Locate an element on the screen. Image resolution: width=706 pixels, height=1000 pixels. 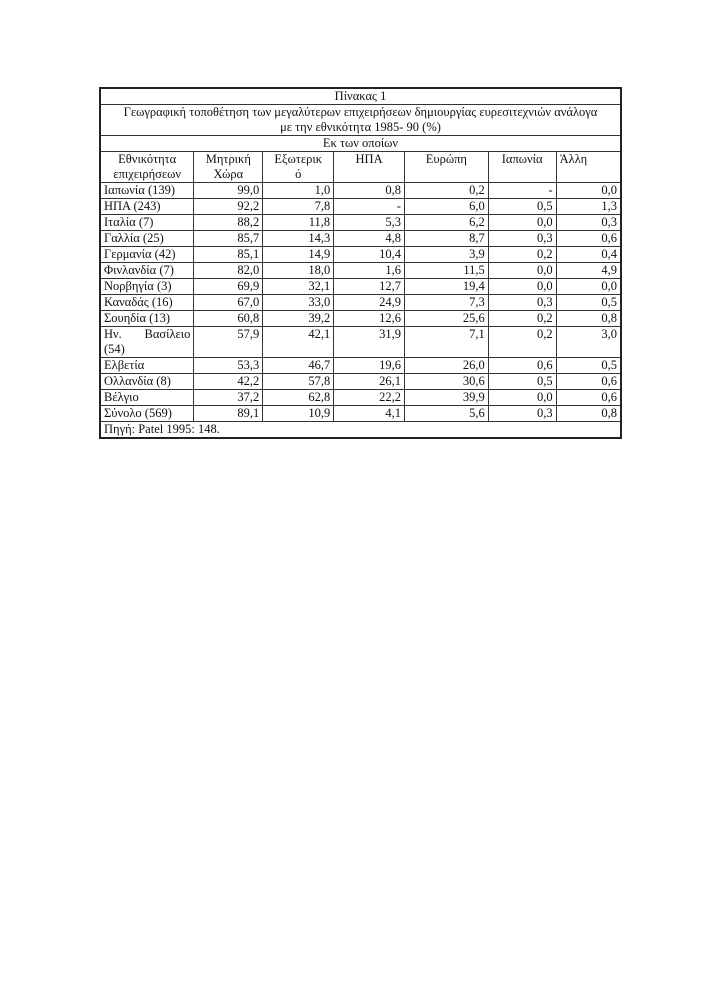
column-header: Εξωτερικ ό is located at coordinates (298, 167).